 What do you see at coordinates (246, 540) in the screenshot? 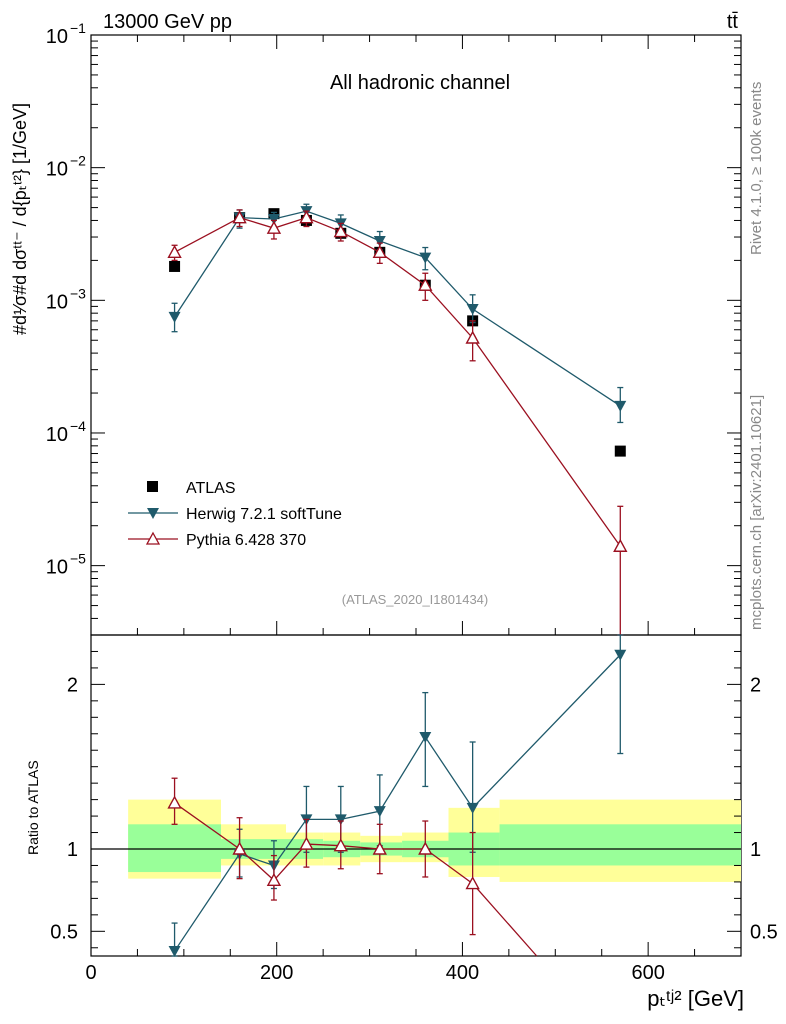
I see `legend-label-pythia: Pythia 6.428 370` at bounding box center [246, 540].